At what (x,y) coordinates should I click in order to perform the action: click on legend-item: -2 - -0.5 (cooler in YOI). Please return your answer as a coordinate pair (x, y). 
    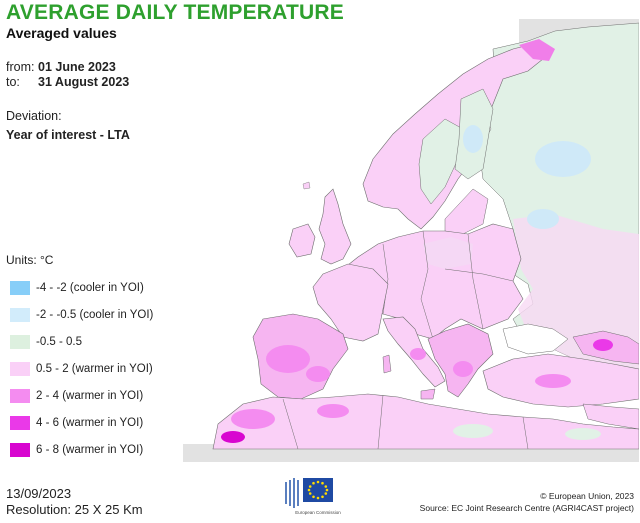
    Looking at the image, I should click on (96, 314).